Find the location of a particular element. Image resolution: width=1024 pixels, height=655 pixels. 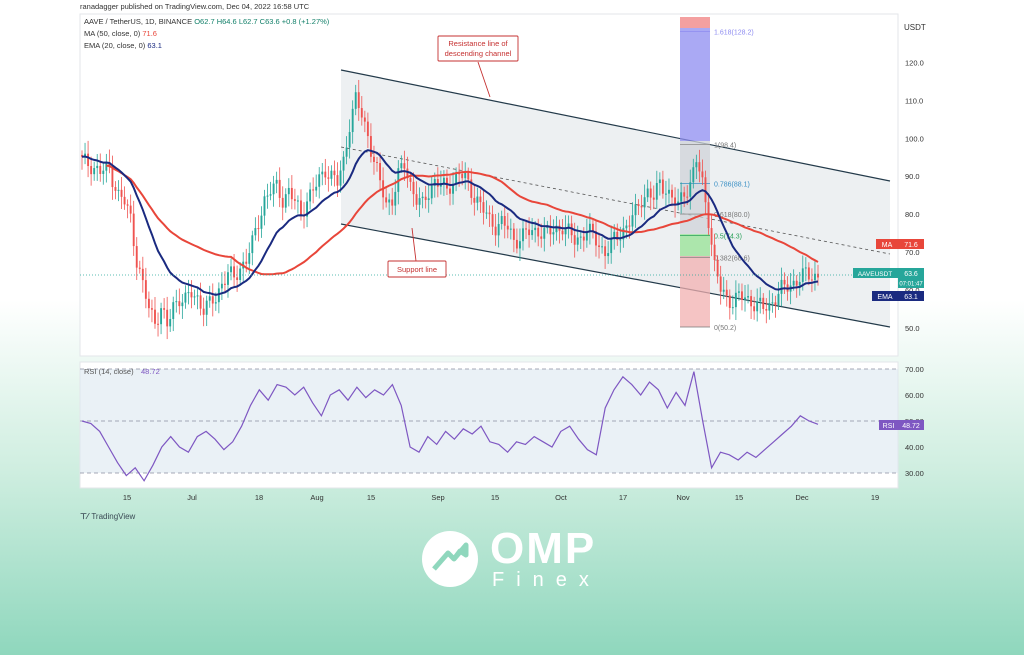

fib-level-label: 0.618(80.0) is located at coordinates (732, 215).